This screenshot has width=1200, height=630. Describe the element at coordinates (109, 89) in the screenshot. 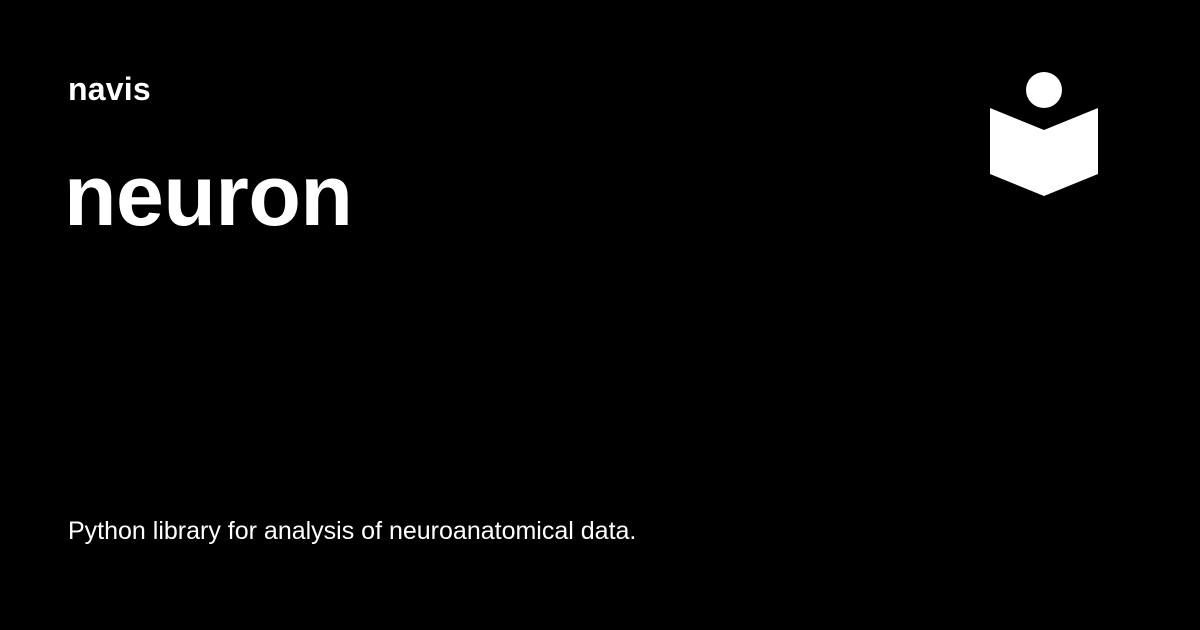

I see `site-name: navis` at that location.